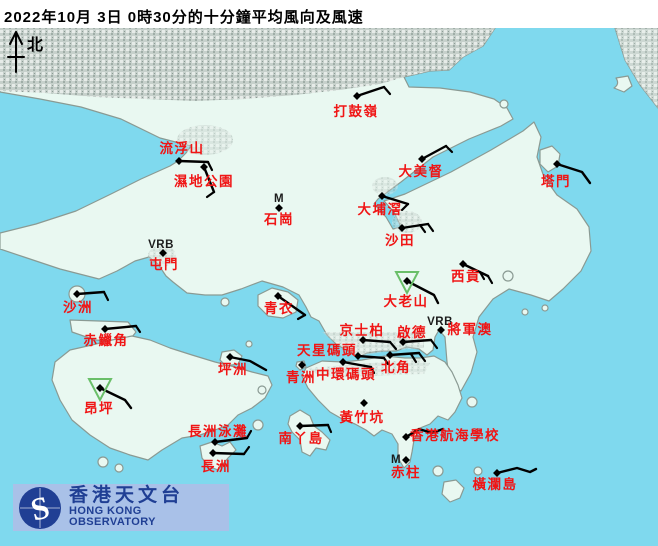 The height and width of the screenshot is (546, 658). Describe the element at coordinates (369, 336) in the screenshot. I see `station: 京士柏` at that location.